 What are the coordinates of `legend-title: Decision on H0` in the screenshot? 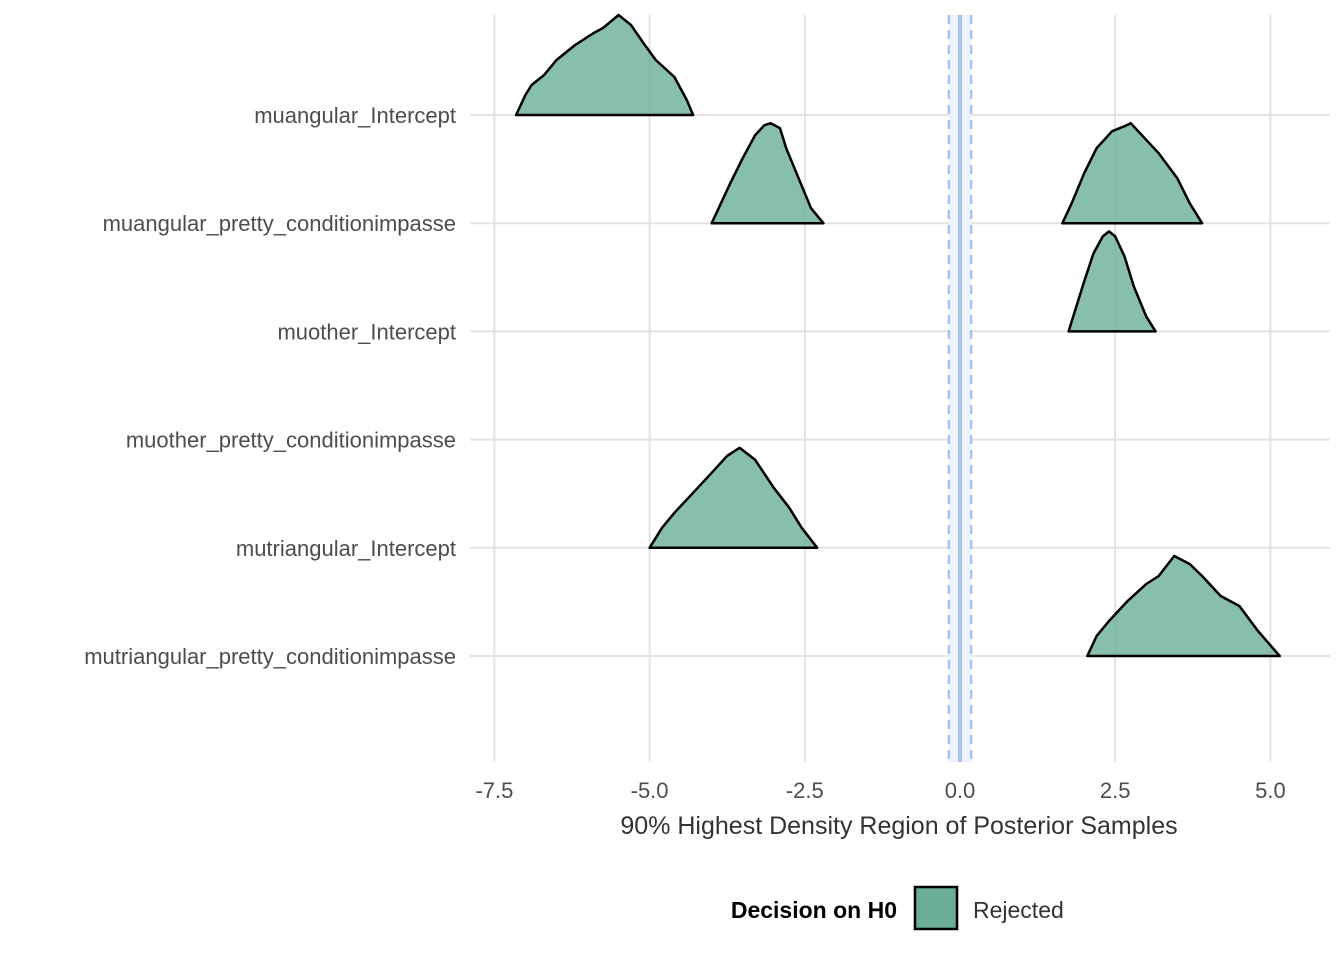 It's located at (814, 910).